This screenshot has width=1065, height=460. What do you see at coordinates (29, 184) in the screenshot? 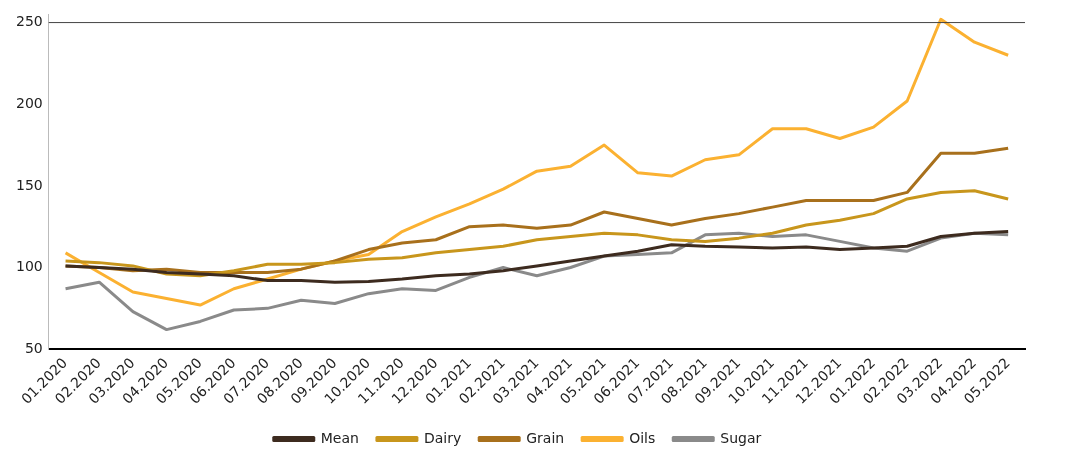
I see `y-tick-label: 150` at bounding box center [29, 184].